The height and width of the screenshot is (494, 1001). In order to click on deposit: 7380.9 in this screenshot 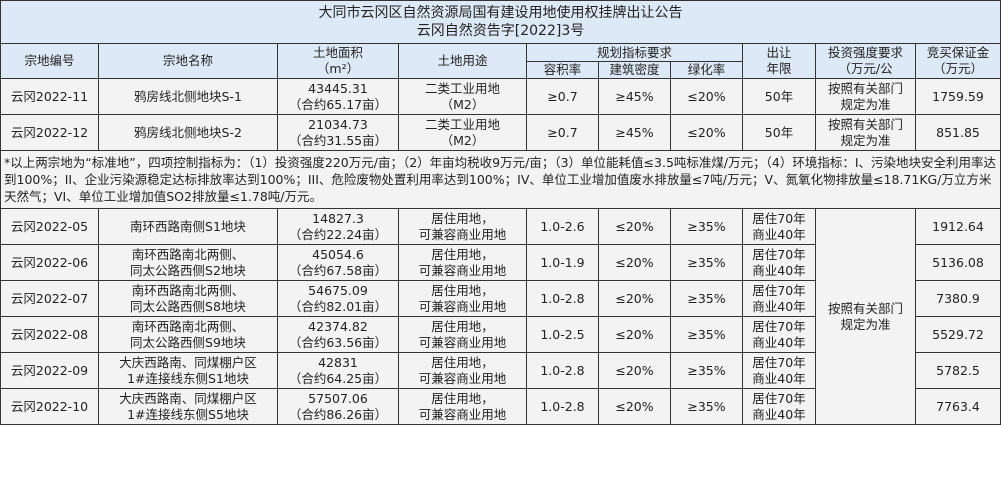, I will do `click(958, 298)`.